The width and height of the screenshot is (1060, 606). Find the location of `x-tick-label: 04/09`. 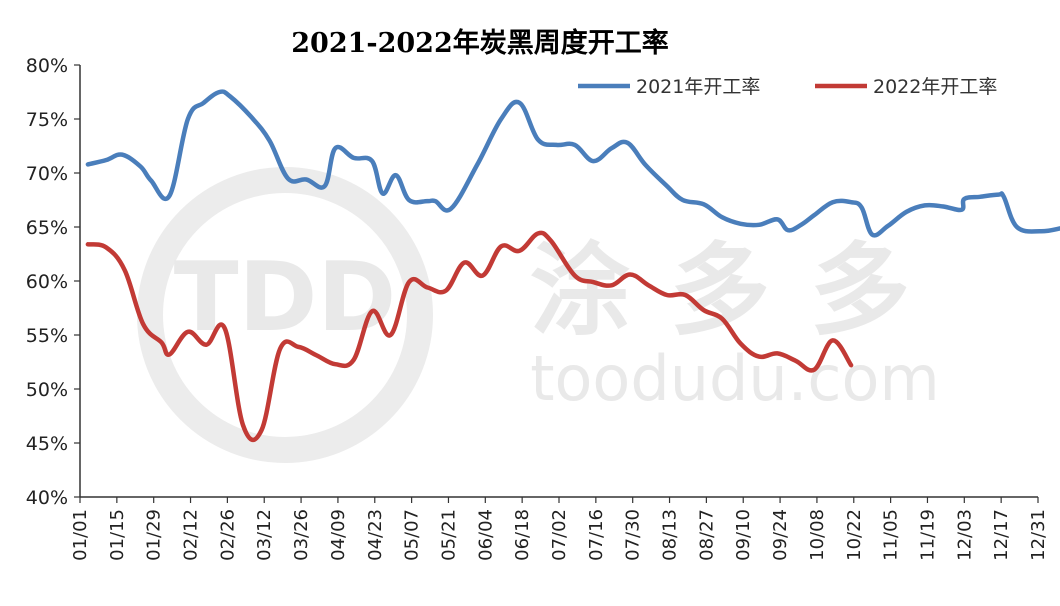

x-tick-label: 04/09 is located at coordinates (338, 535).